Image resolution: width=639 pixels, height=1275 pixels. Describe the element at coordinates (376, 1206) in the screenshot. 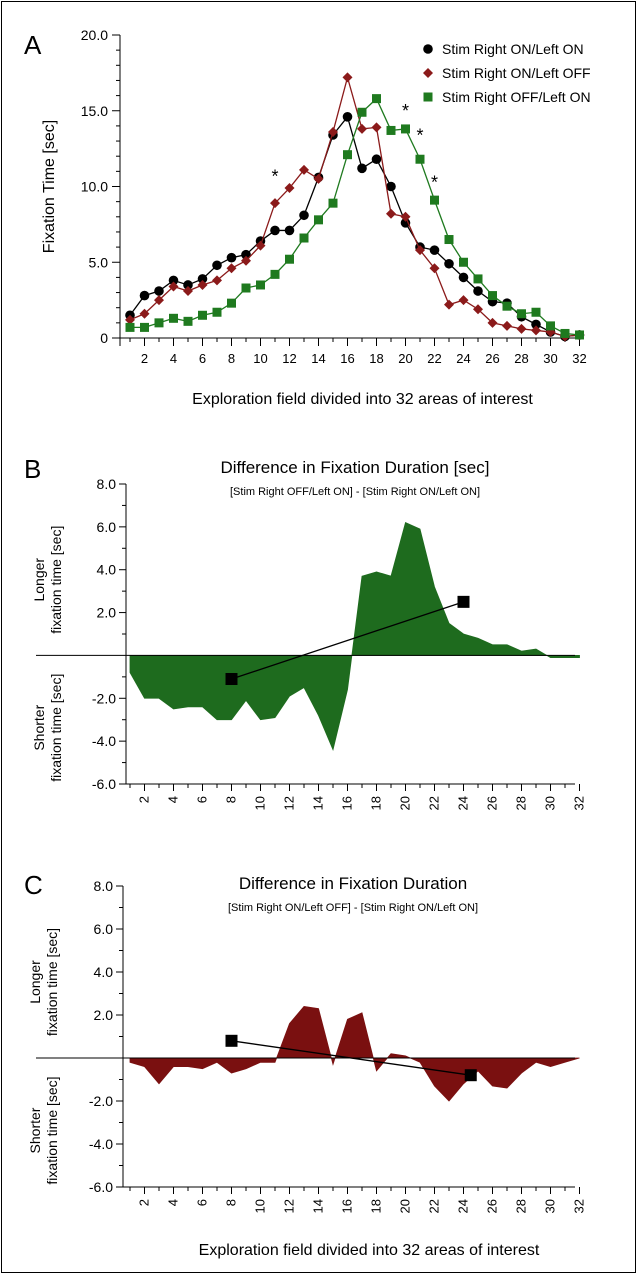

I see `x-tick-label-c: 18` at that location.